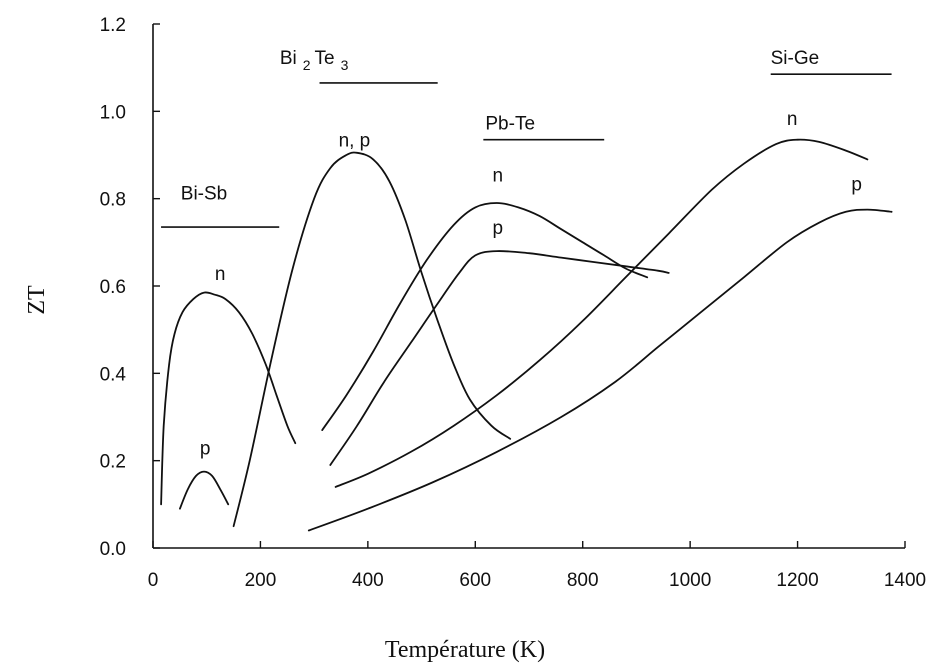 The width and height of the screenshot is (933, 668). Describe the element at coordinates (368, 580) in the screenshot. I see `x-tick-label-2: 400` at that location.